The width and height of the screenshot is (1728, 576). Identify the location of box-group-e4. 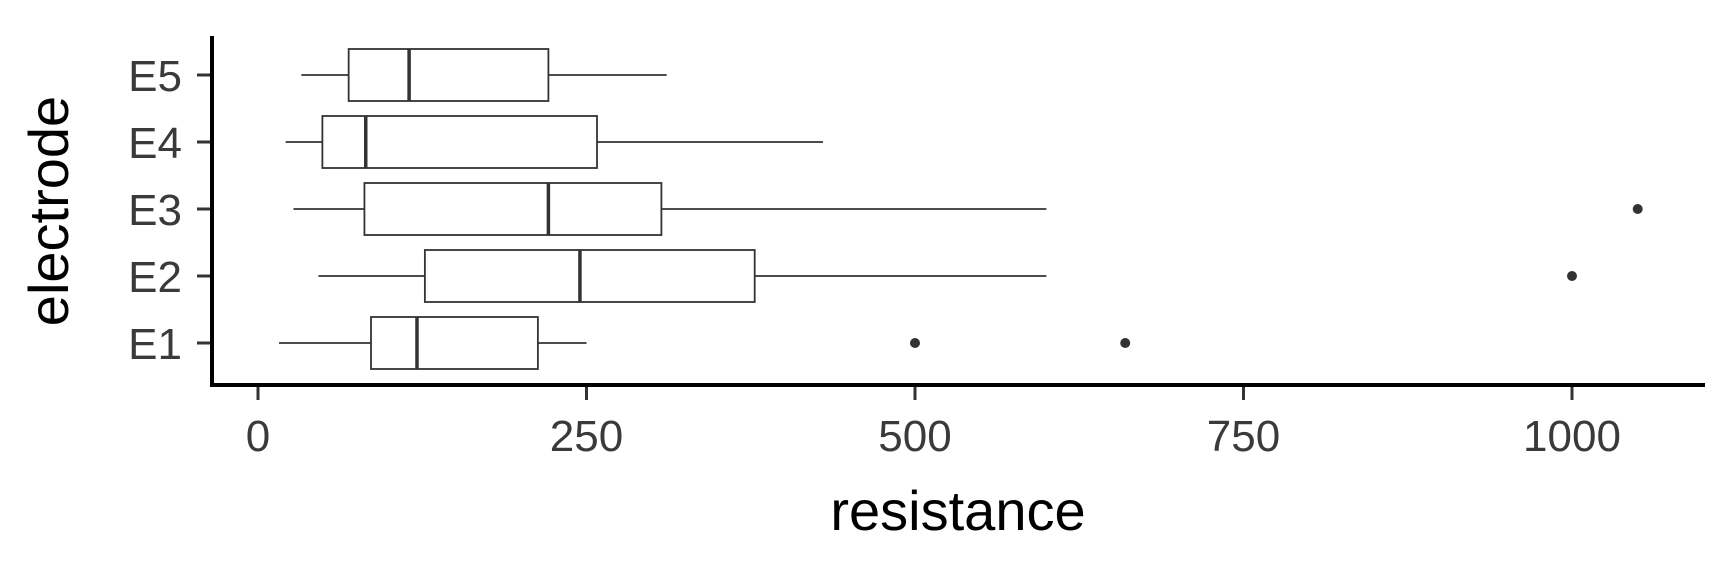
(554, 142).